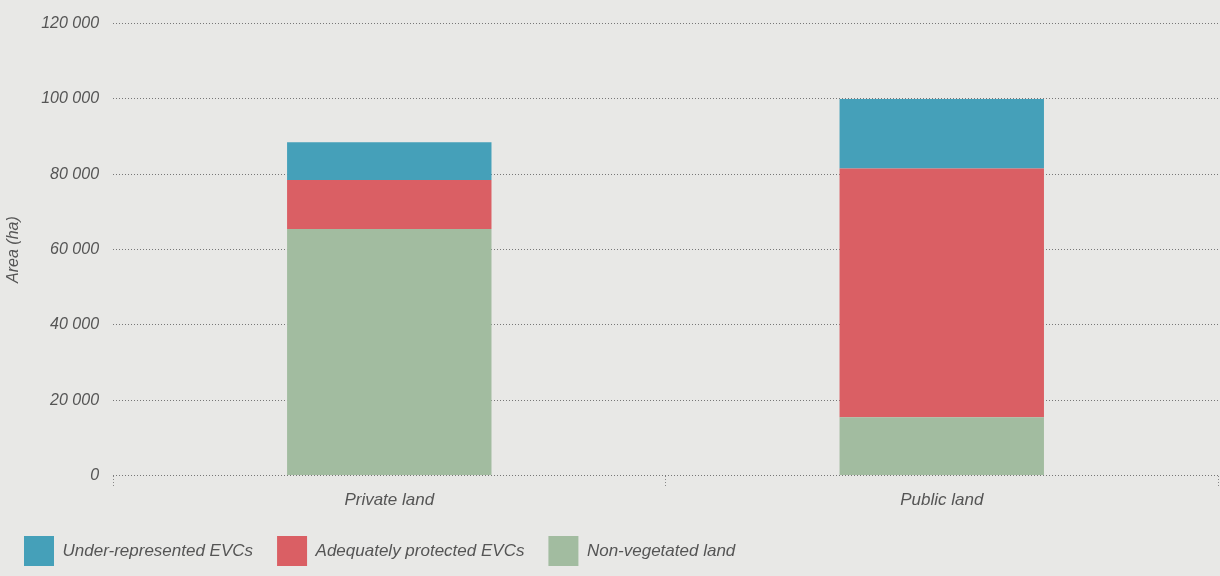 The height and width of the screenshot is (576, 1220). What do you see at coordinates (158, 550) in the screenshot?
I see `legend-label: Under-represented EVCs` at bounding box center [158, 550].